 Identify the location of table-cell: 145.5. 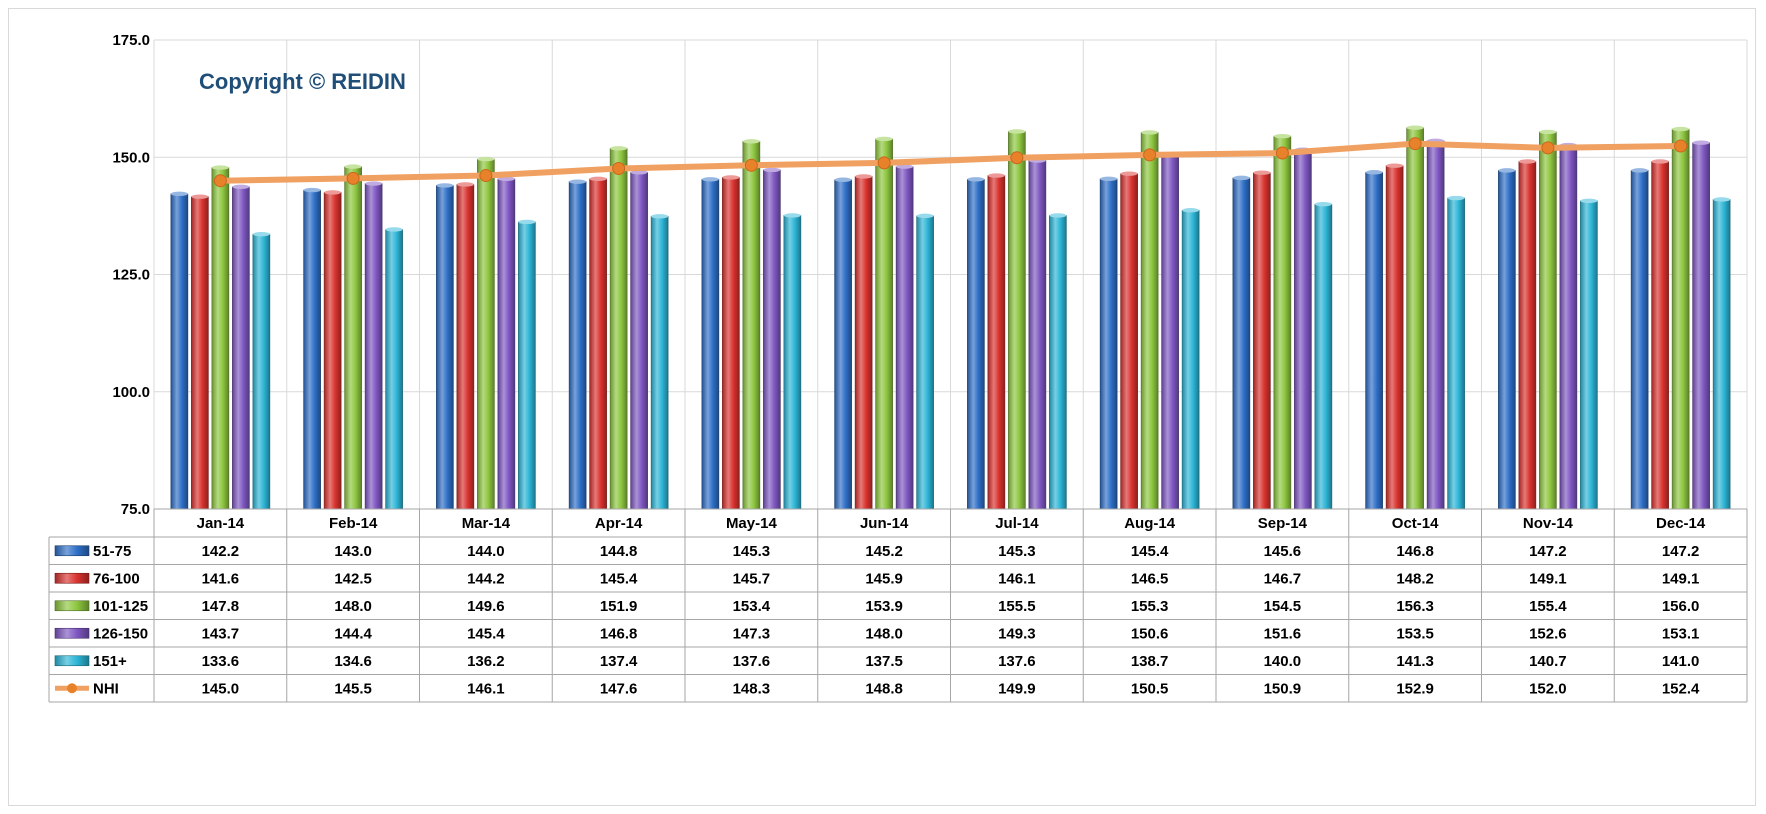
(353, 688).